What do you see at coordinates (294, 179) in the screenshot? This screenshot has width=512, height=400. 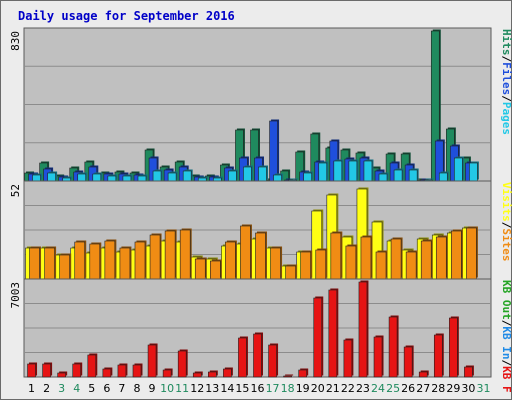 I see `bar-pages-day-18-depth` at bounding box center [294, 179].